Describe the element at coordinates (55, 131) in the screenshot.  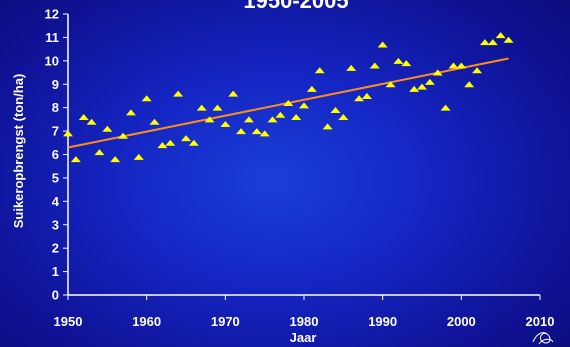
I see `y-tick-label: 7` at that location.